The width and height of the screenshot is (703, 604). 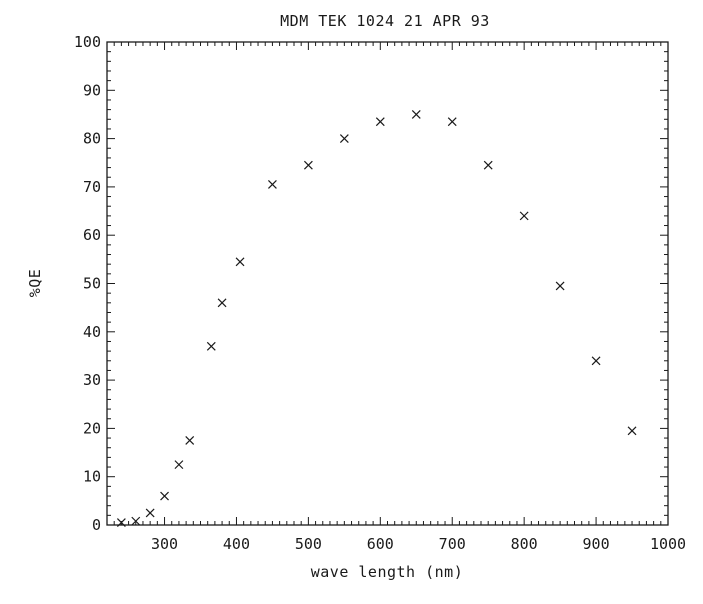 I want to click on y-tick-label: 10, so click(x=92, y=477).